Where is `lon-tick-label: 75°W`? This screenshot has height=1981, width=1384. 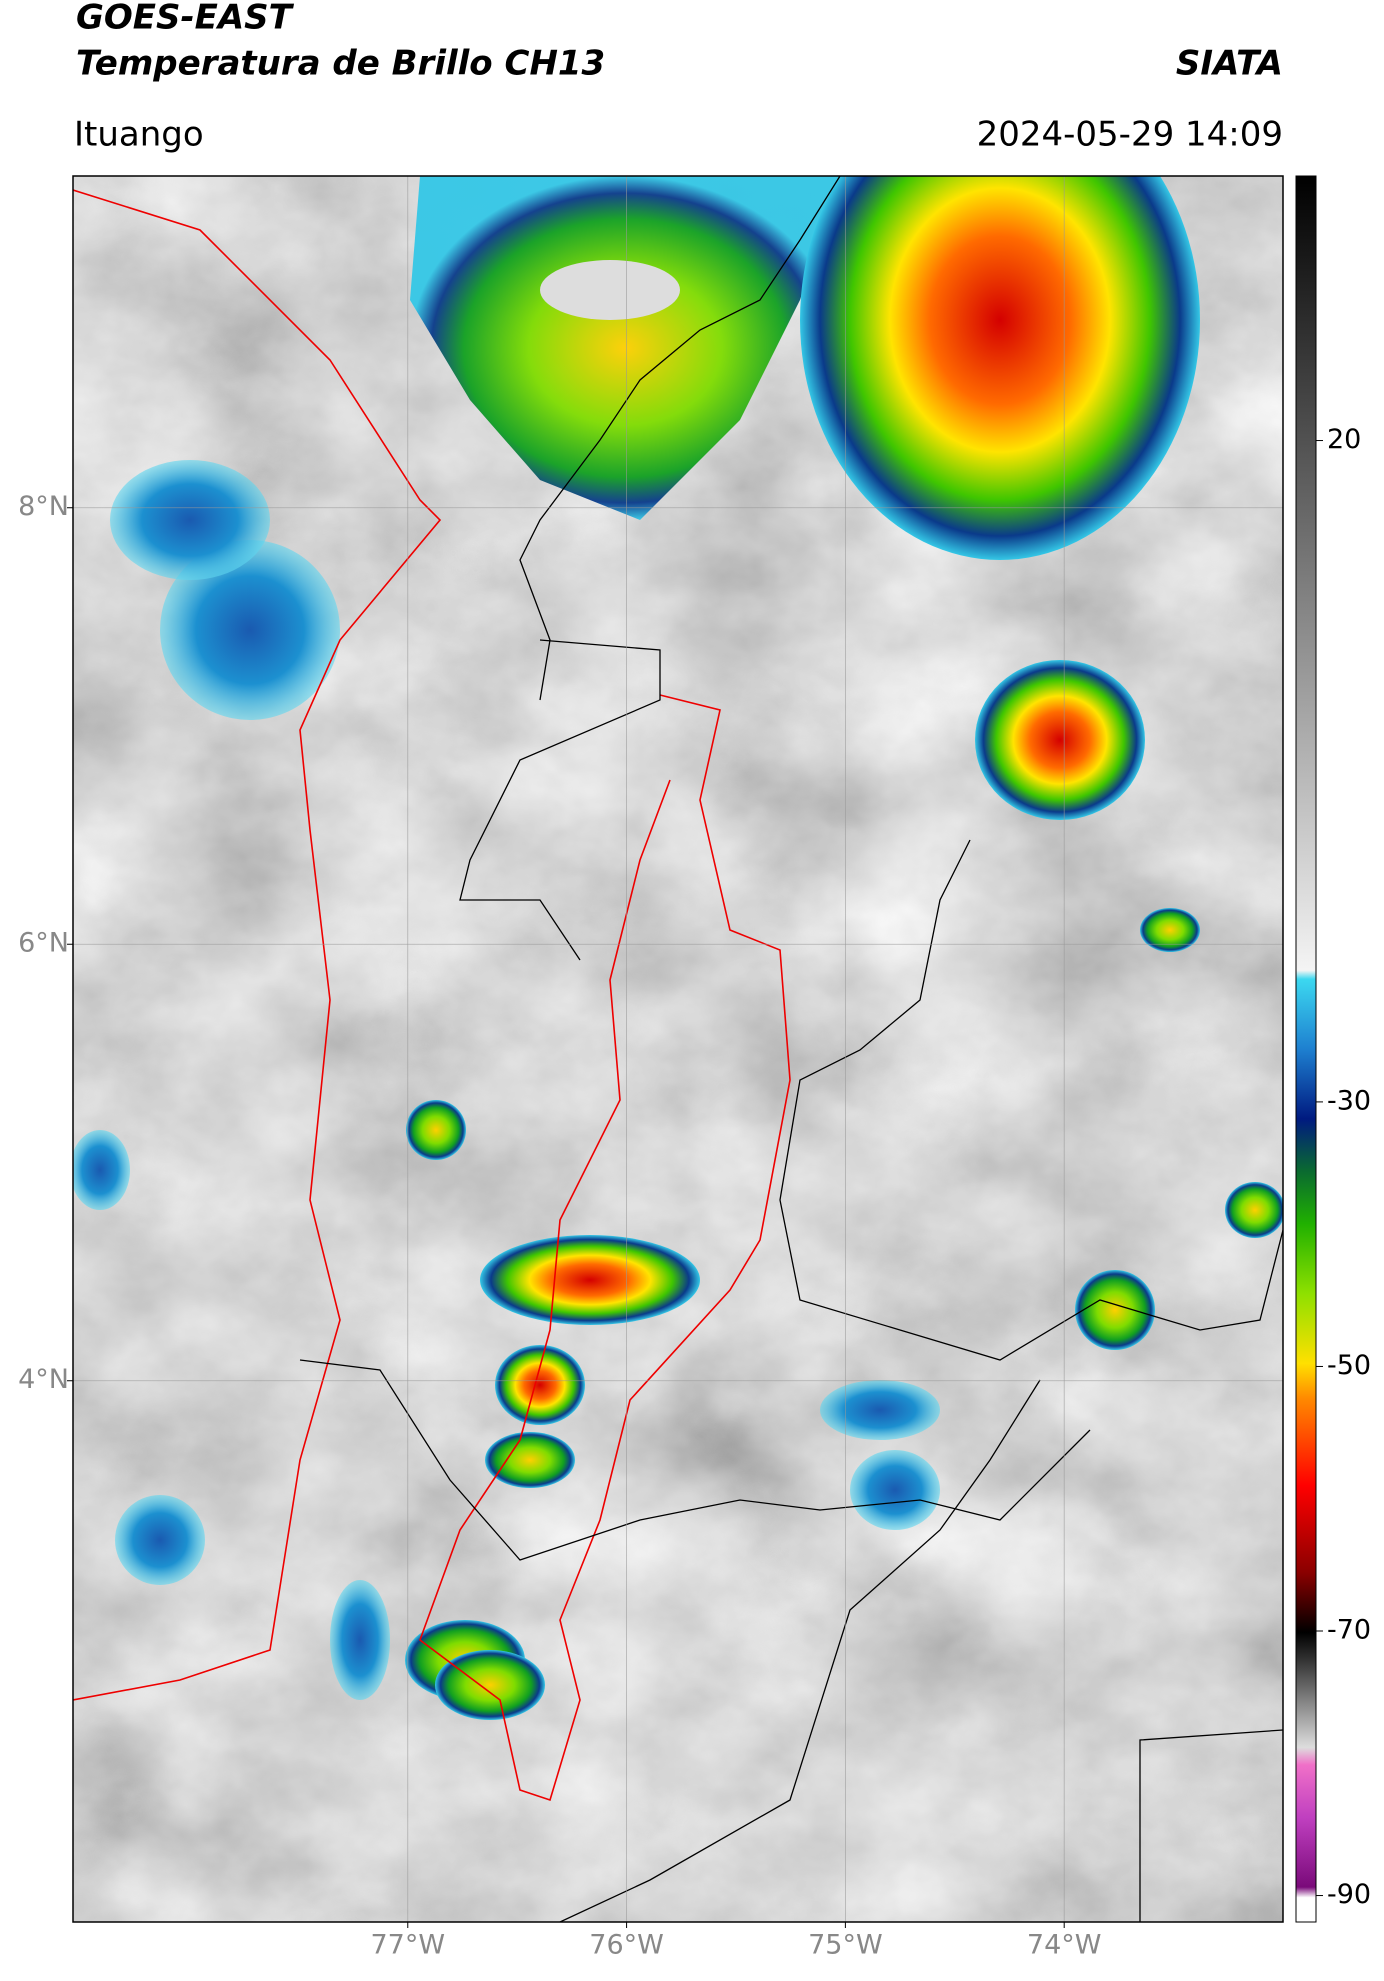
lon-tick-label: 75°W is located at coordinates (845, 1945).